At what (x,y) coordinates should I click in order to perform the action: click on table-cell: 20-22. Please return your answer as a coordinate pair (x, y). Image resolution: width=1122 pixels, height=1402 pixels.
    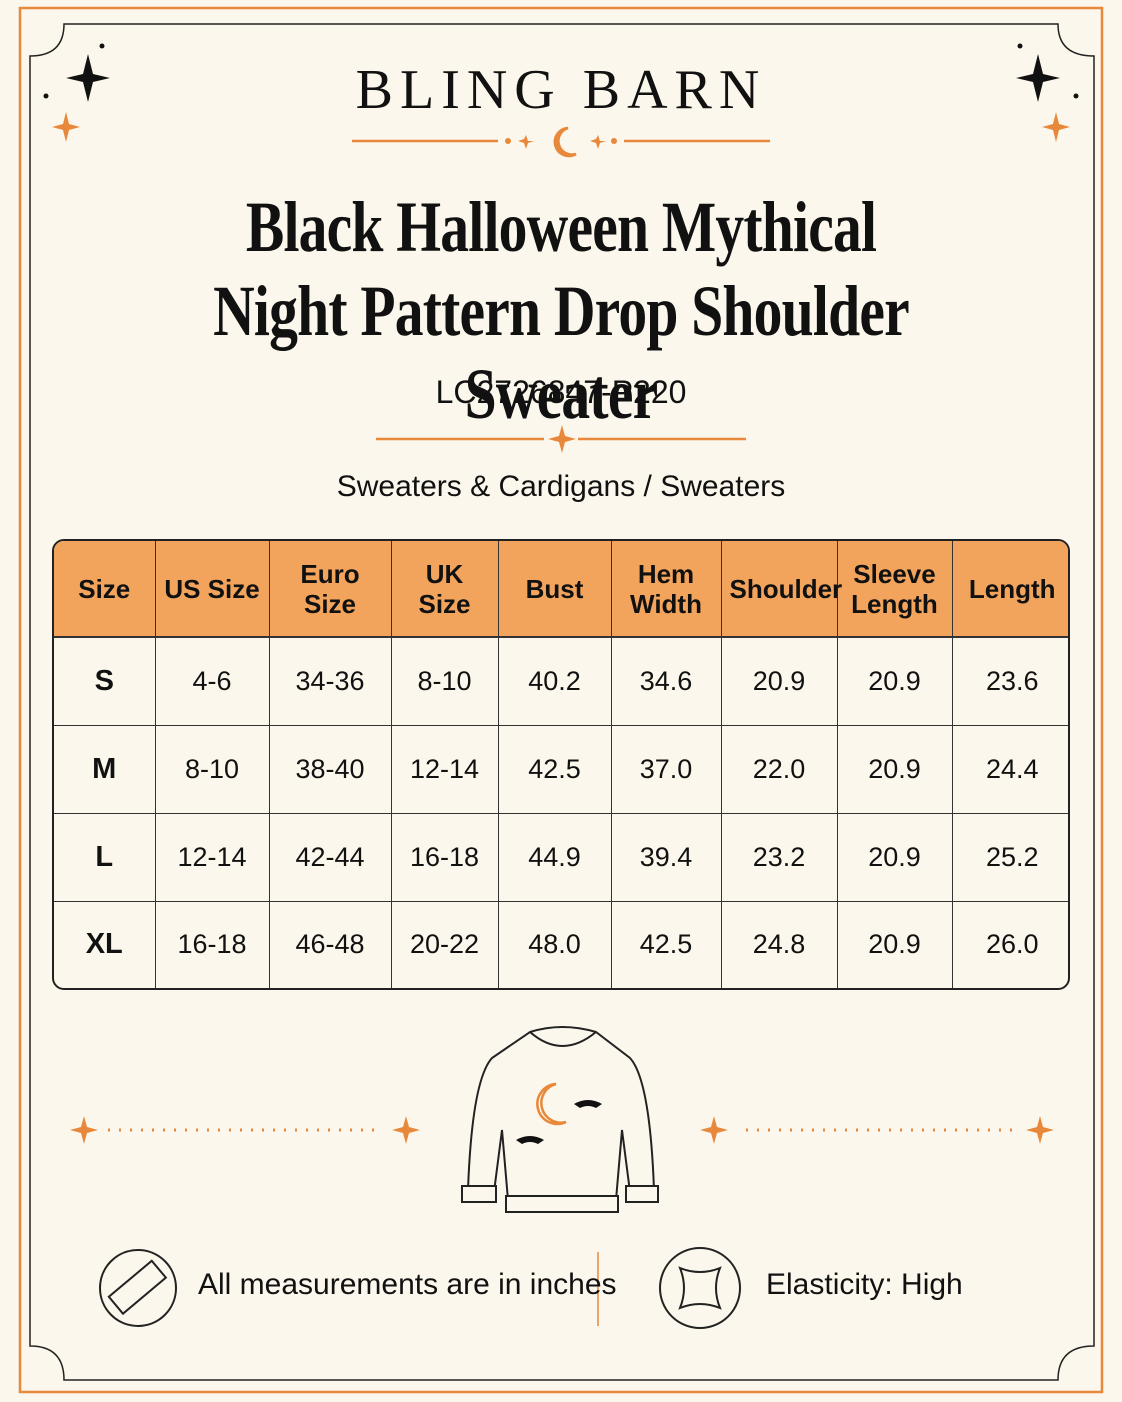
    Looking at the image, I should click on (445, 944).